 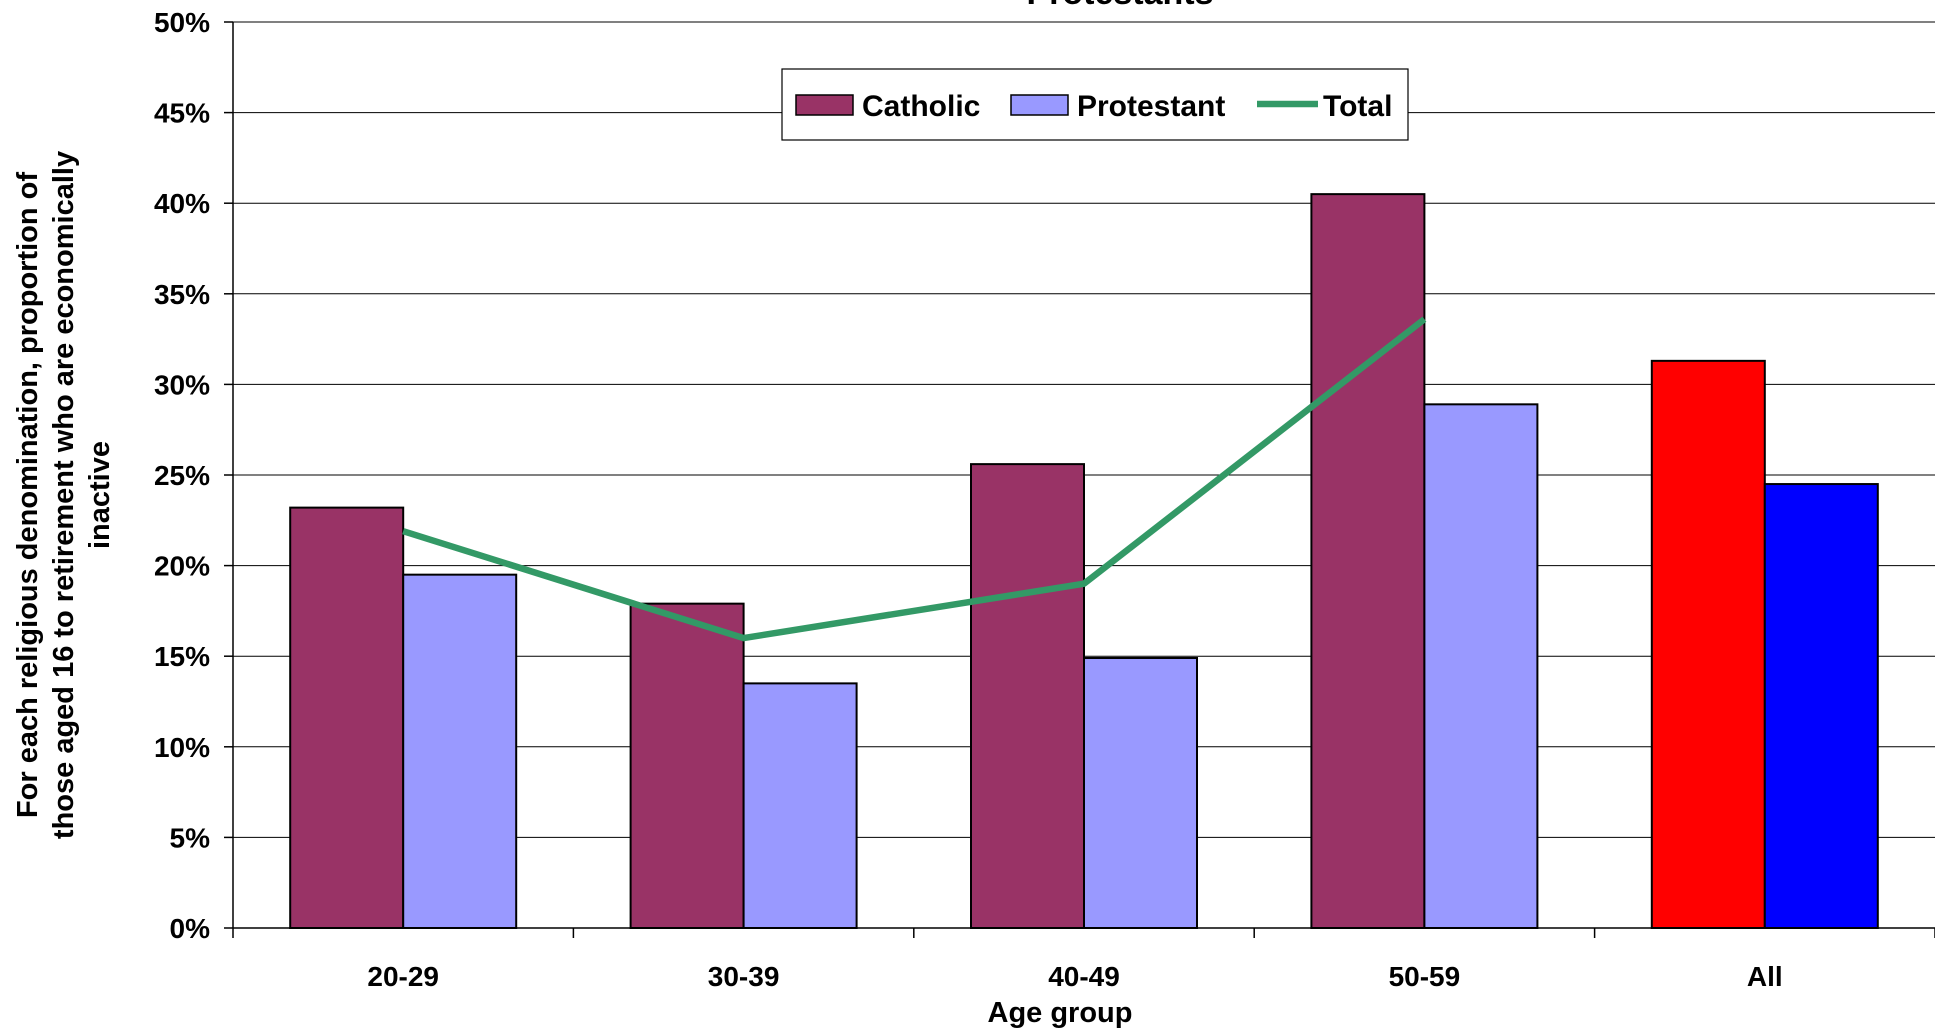 I want to click on legend-swatch-catholic, so click(x=824, y=105).